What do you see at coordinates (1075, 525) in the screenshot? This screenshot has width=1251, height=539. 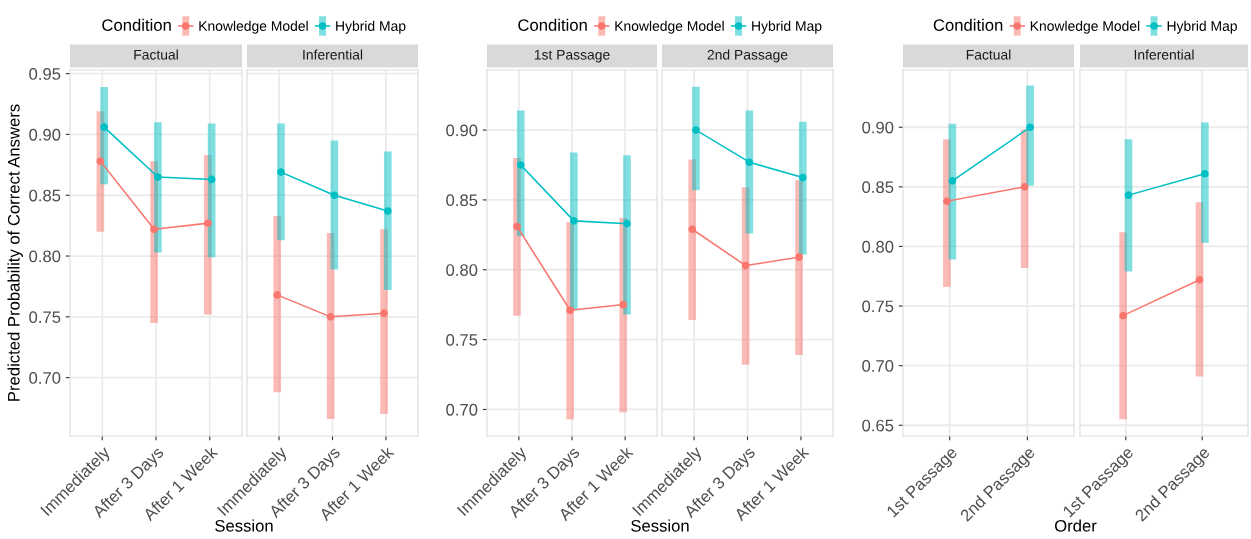 I see `x-axis-title: Order` at bounding box center [1075, 525].